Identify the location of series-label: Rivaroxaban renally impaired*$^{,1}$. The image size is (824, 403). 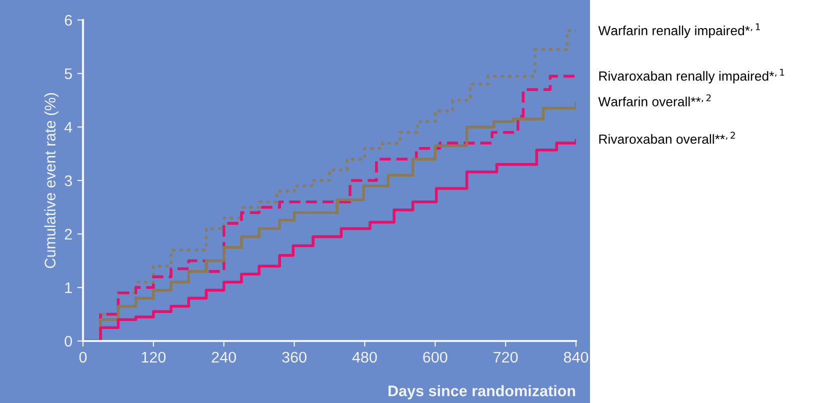
(691, 76).